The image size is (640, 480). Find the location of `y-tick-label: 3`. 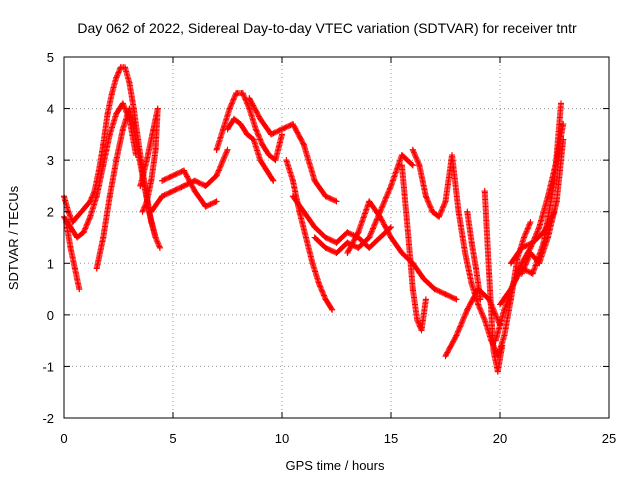

y-tick-label: 3 is located at coordinates (50, 160).